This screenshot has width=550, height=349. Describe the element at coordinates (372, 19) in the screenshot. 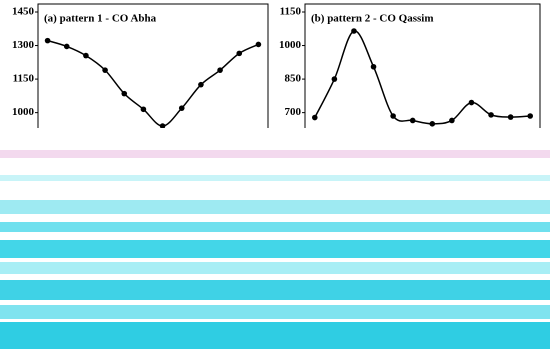

I see `chart-title: (b) pattern 2 - CO Qassim` at that location.